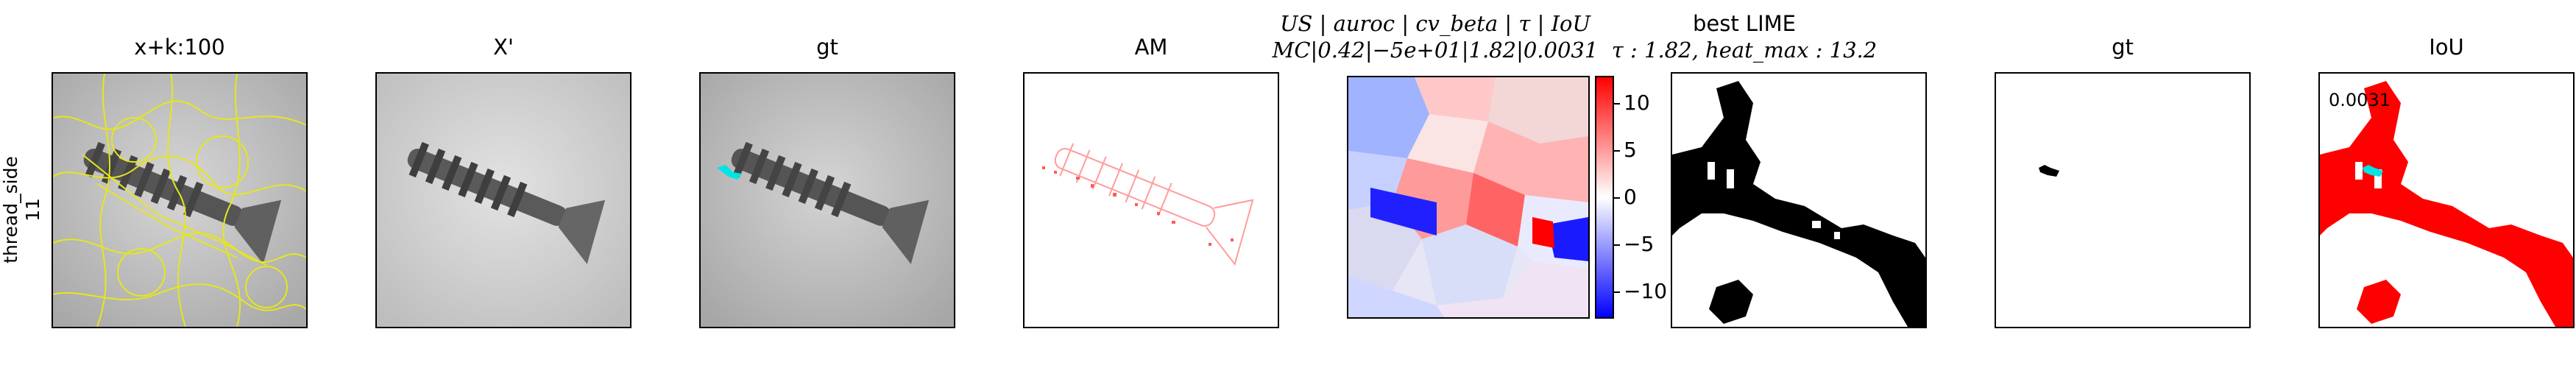  What do you see at coordinates (2373, 171) in the screenshot?
I see `iou-overlap-mark` at bounding box center [2373, 171].